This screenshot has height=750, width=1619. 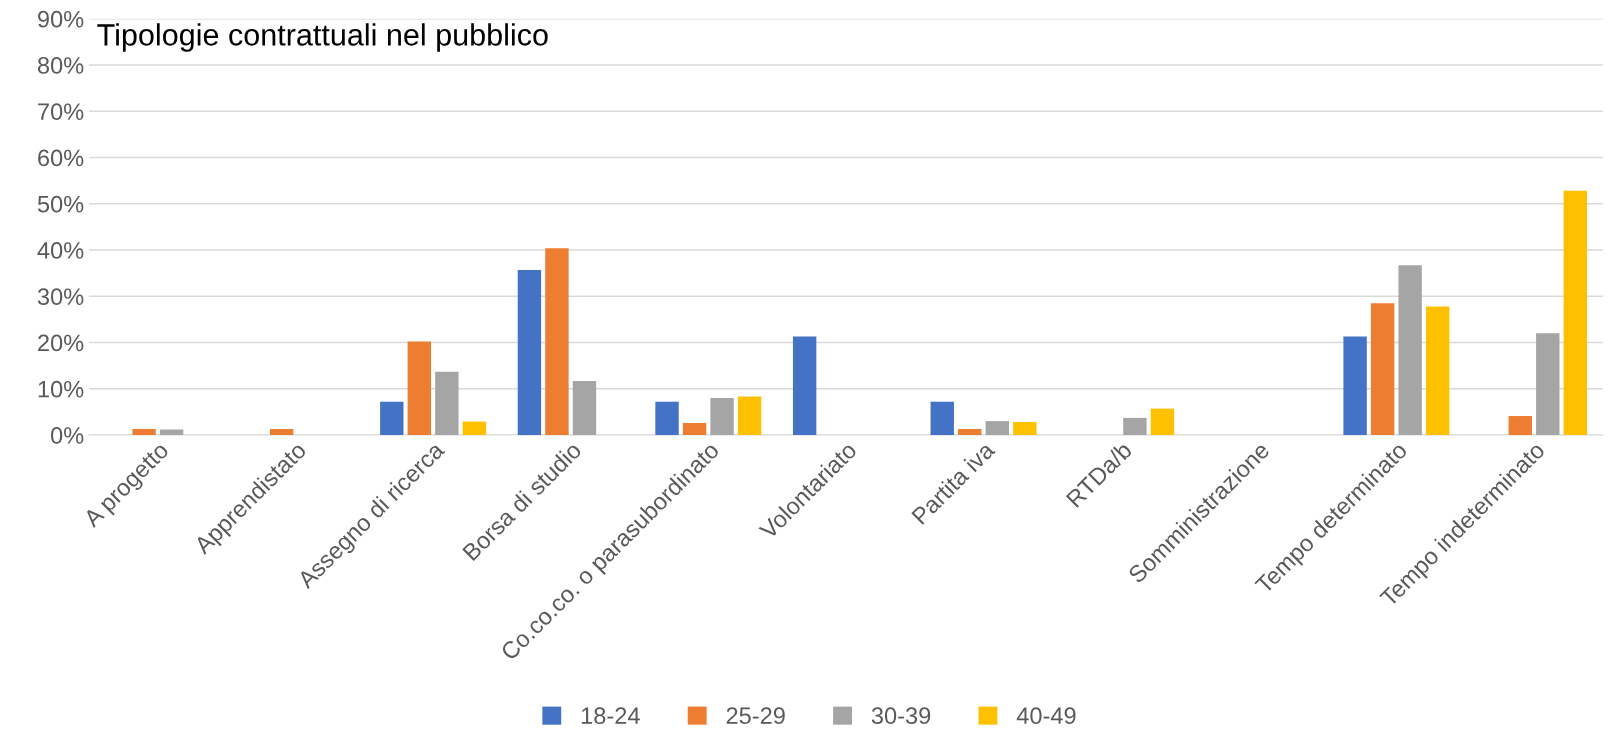 I want to click on y-tick-label: 90%, so click(x=61, y=19).